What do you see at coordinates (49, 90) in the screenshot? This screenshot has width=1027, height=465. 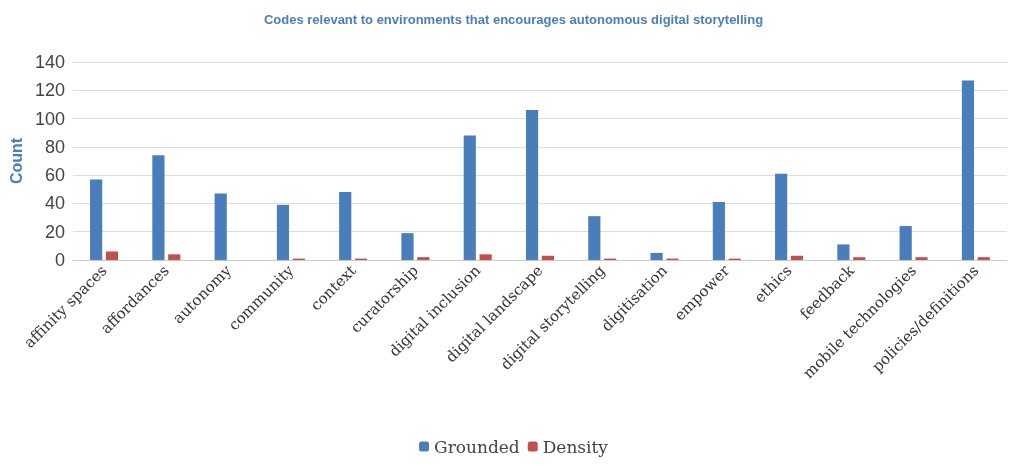 I see `y-tick-label: 120` at bounding box center [49, 90].